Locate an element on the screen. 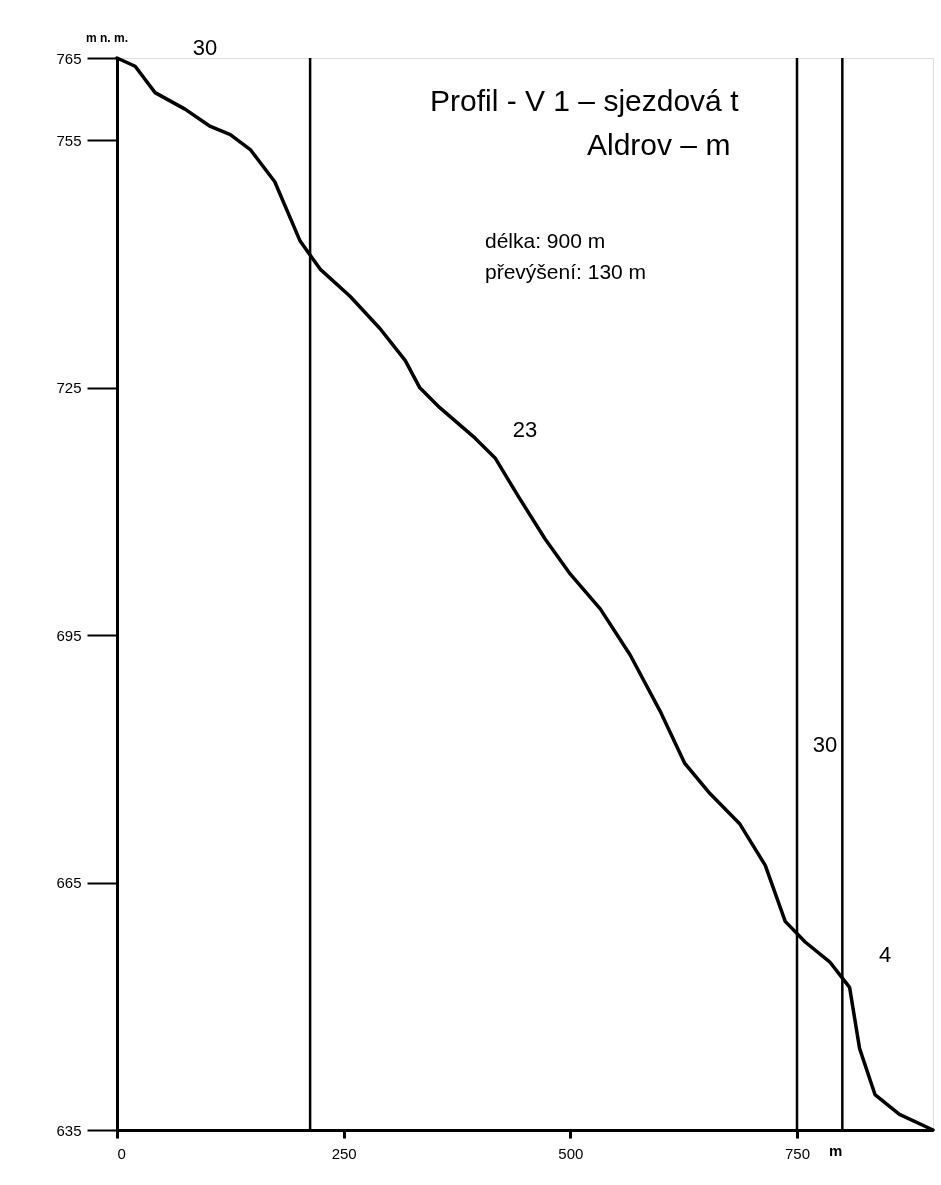 Image resolution: width=941 pixels, height=1185 pixels. y-axis-title: m n. m. is located at coordinates (107, 38).